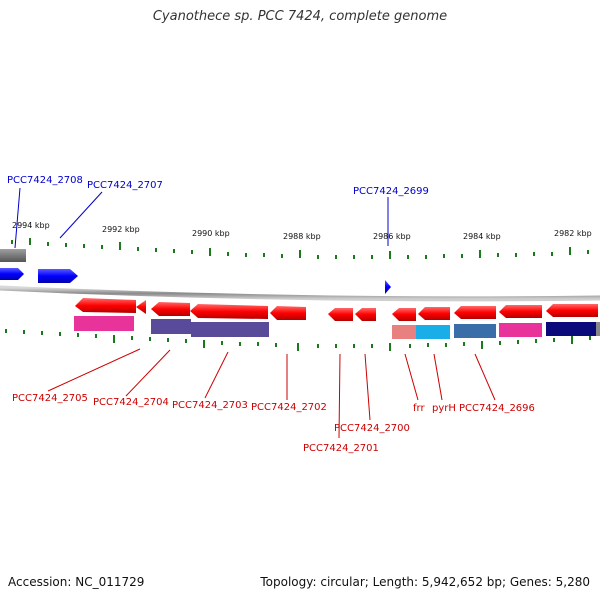 This screenshot has height=600, width=600. Describe the element at coordinates (598, 329) in the screenshot. I see `block-gray` at that location.